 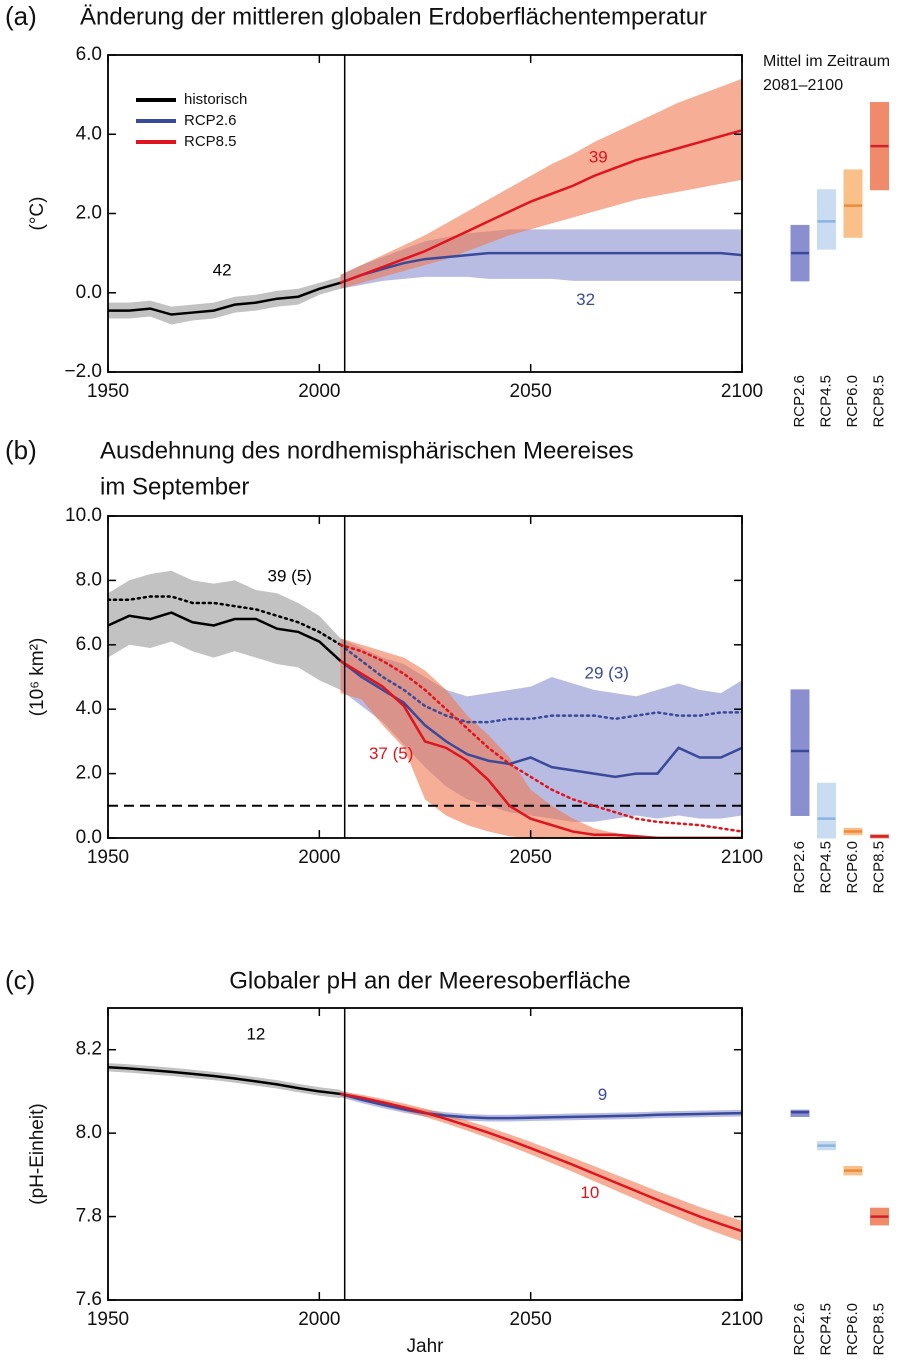 What do you see at coordinates (21, 16) in the screenshot?
I see `panel-label: (a)` at bounding box center [21, 16].